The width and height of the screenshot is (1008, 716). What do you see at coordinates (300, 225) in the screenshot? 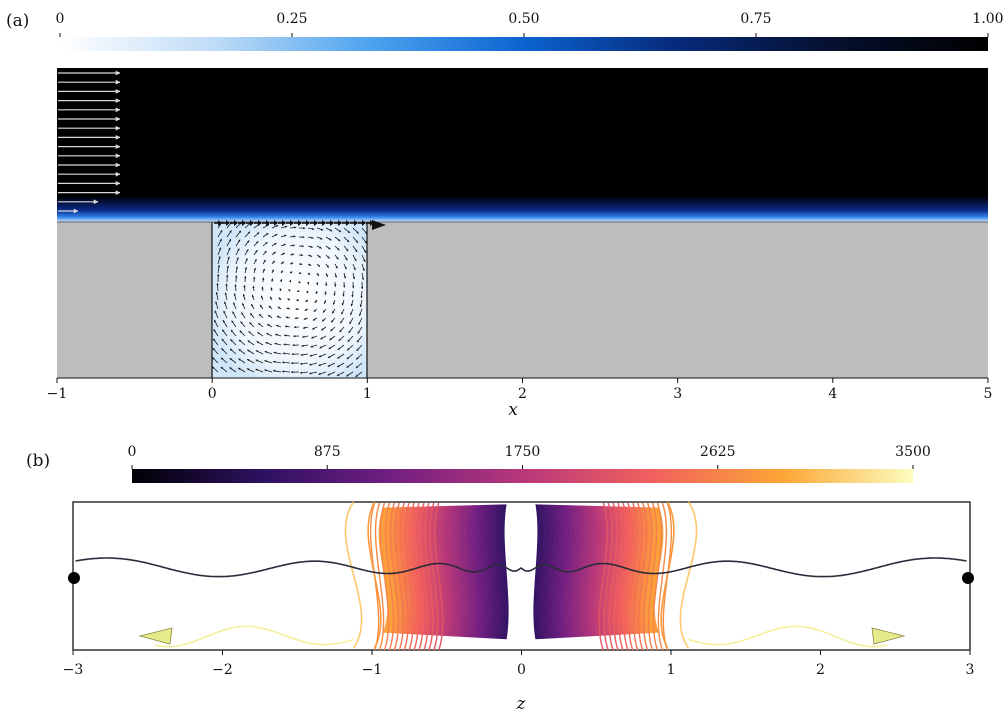
I see `shear-layer-arrows` at bounding box center [300, 225].